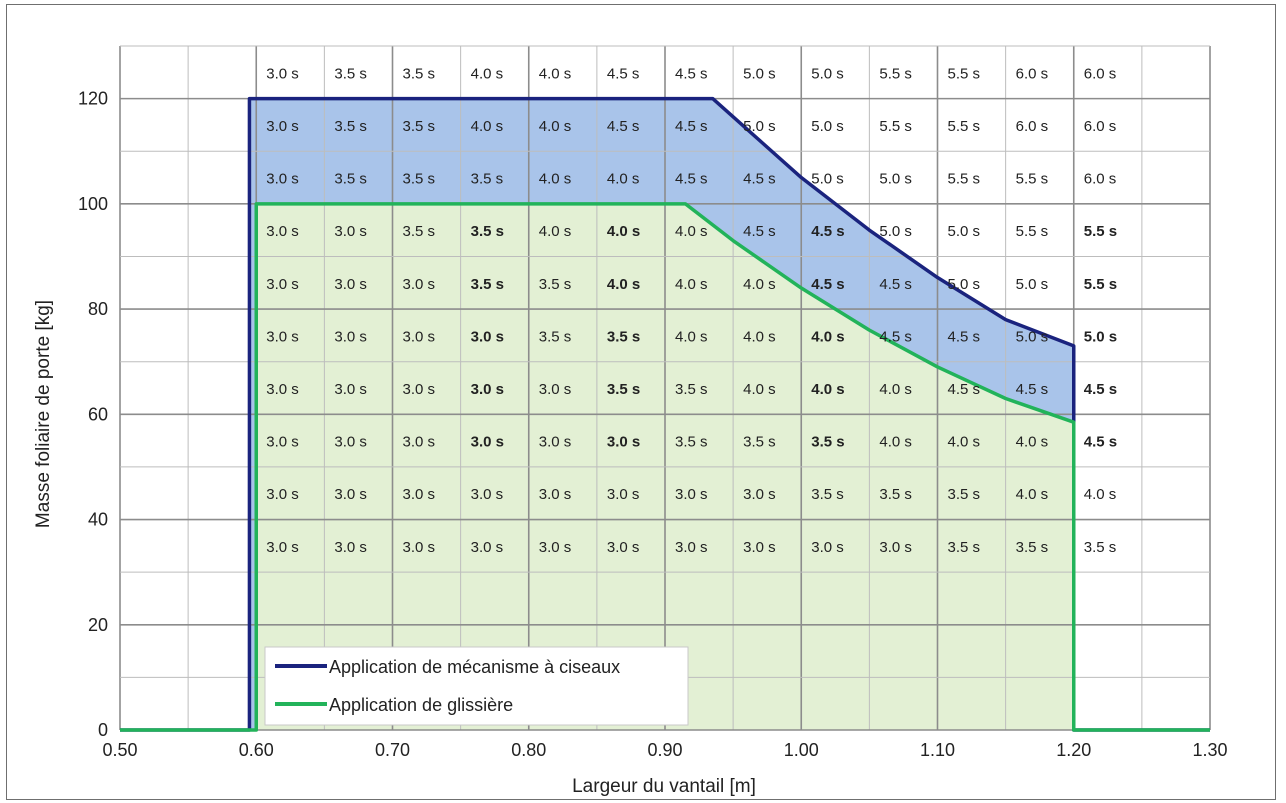 This screenshot has height=803, width=1286. What do you see at coordinates (937, 750) in the screenshot?
I see `x-tick-label: 1.10` at bounding box center [937, 750].